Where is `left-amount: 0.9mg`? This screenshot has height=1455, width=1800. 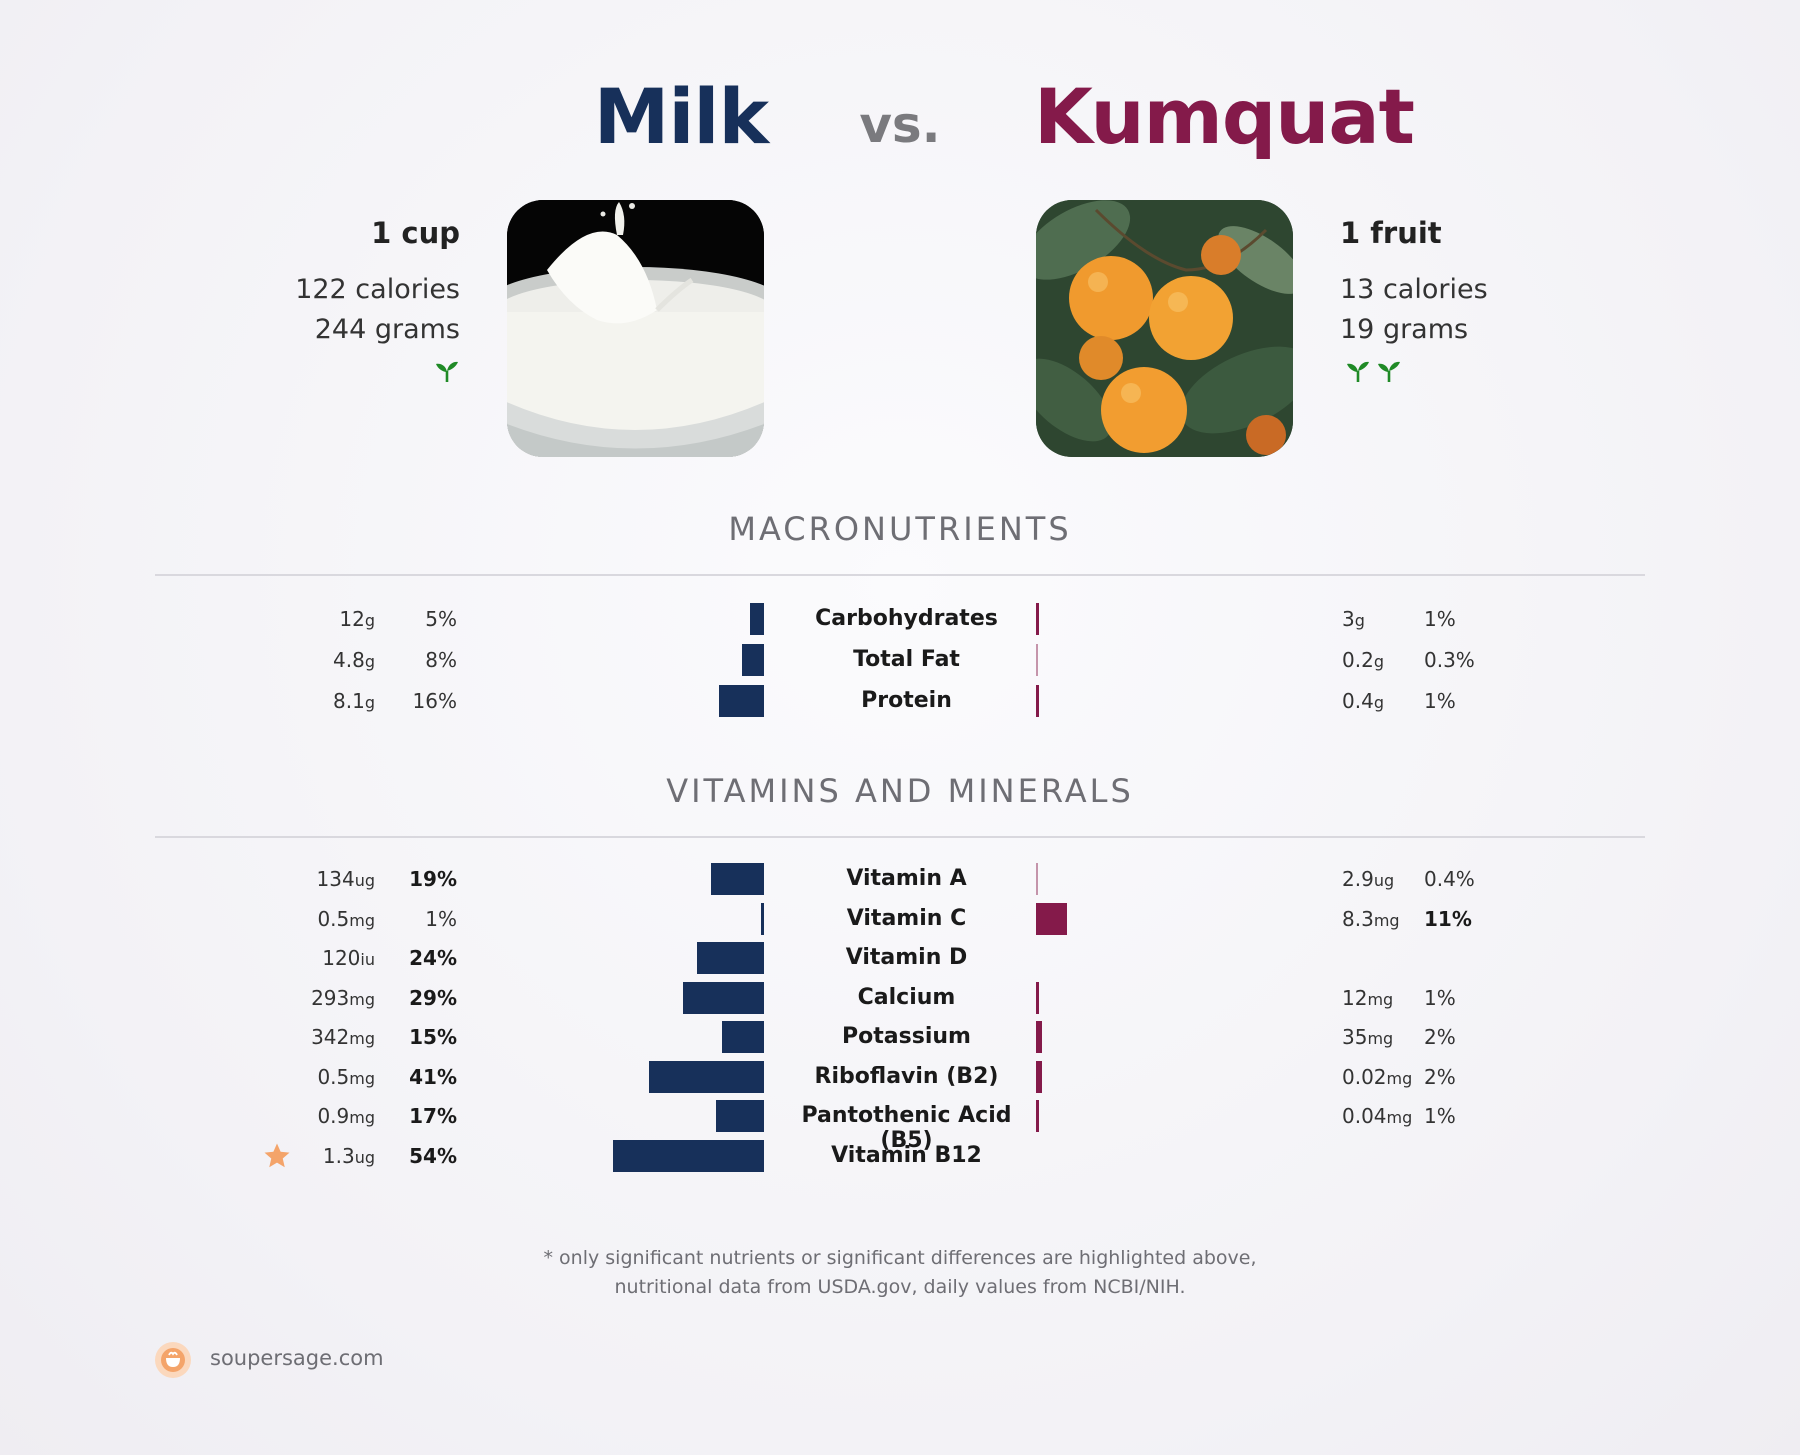
left-amount: 0.9mg is located at coordinates (346, 1116).